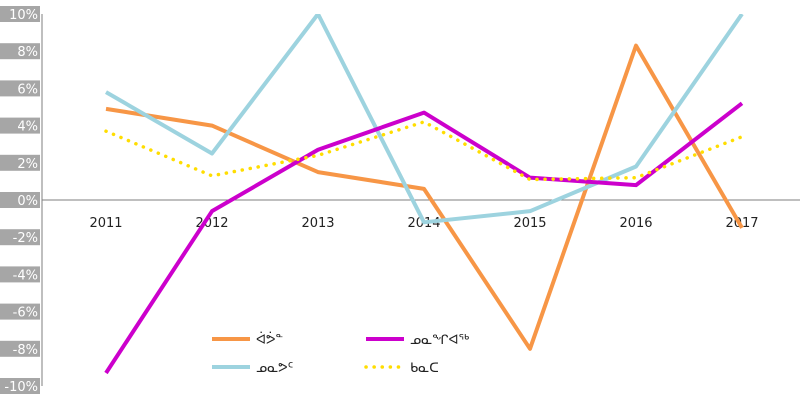 The height and width of the screenshot is (416, 800). Describe the element at coordinates (401, 368) in the screenshot. I see `legend-item: ᑲᓇᑕ` at that location.